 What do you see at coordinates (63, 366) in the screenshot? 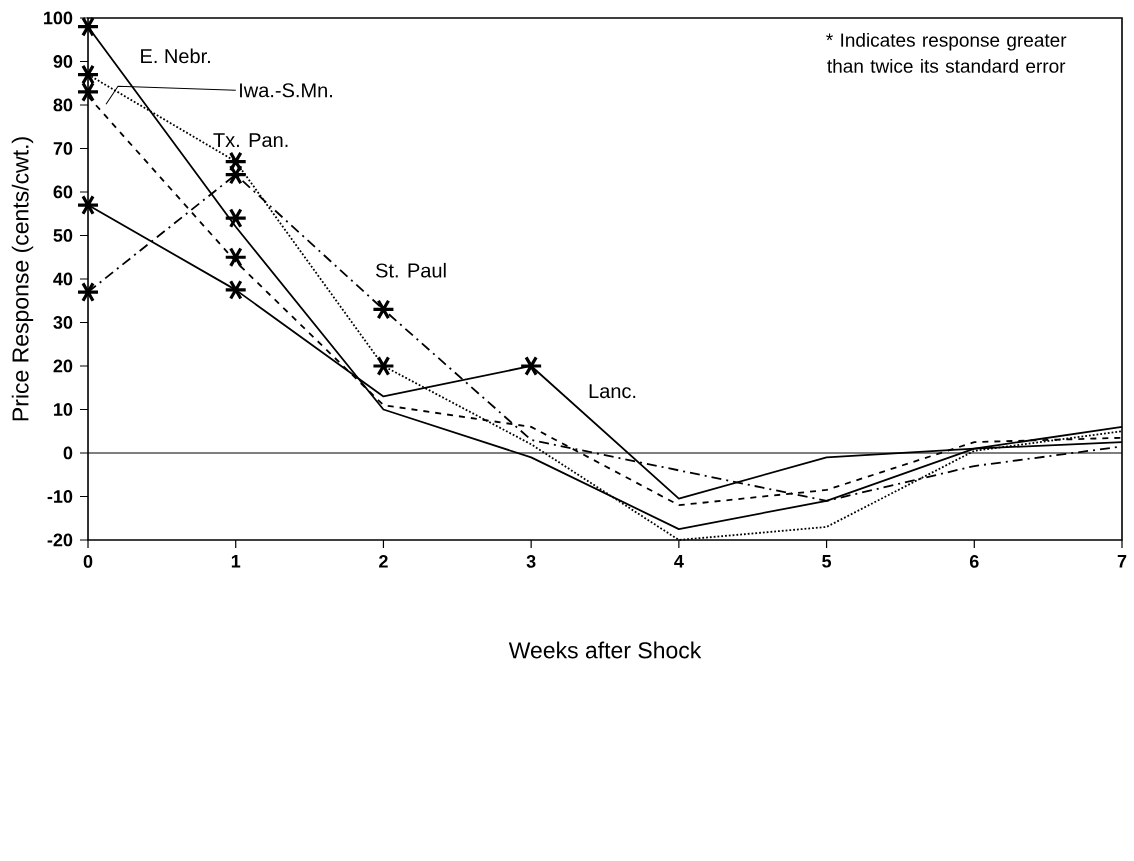
I see `y-tick-label: 20` at bounding box center [63, 366].